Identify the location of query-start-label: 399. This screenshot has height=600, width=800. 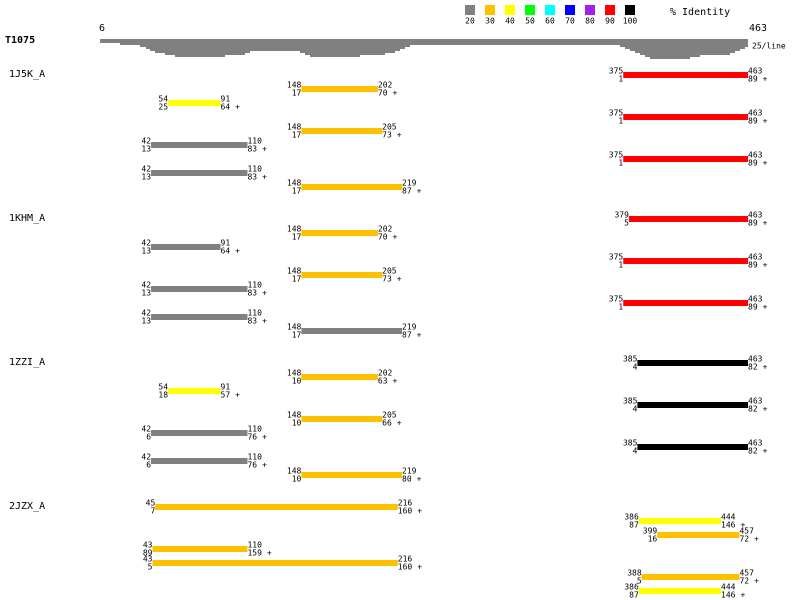
(650, 531).